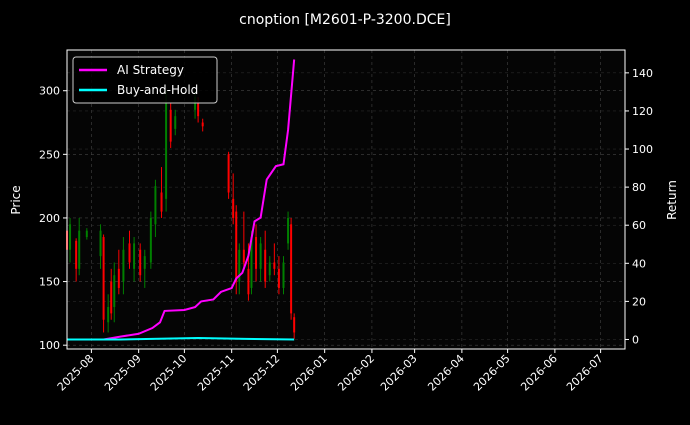  I want to click on series-line-buy-and-hold, so click(181, 338).